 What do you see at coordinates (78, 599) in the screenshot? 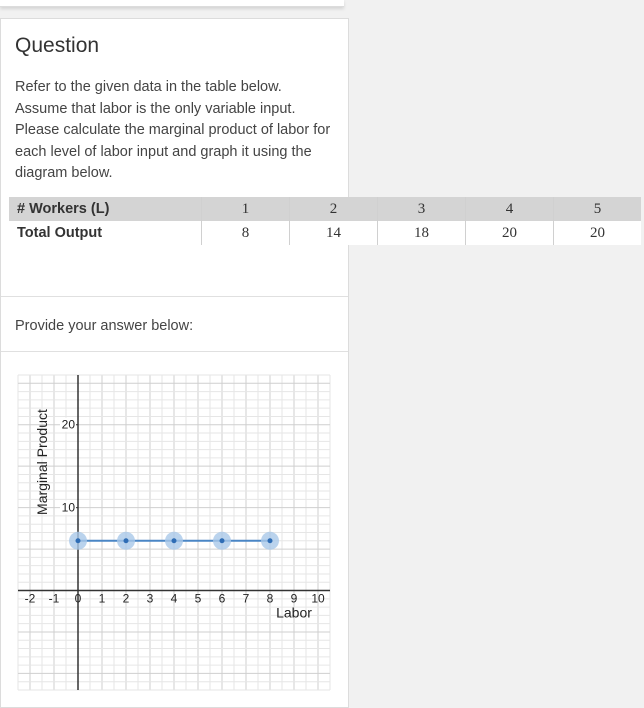
I see `x-tick-label: 0` at bounding box center [78, 599].